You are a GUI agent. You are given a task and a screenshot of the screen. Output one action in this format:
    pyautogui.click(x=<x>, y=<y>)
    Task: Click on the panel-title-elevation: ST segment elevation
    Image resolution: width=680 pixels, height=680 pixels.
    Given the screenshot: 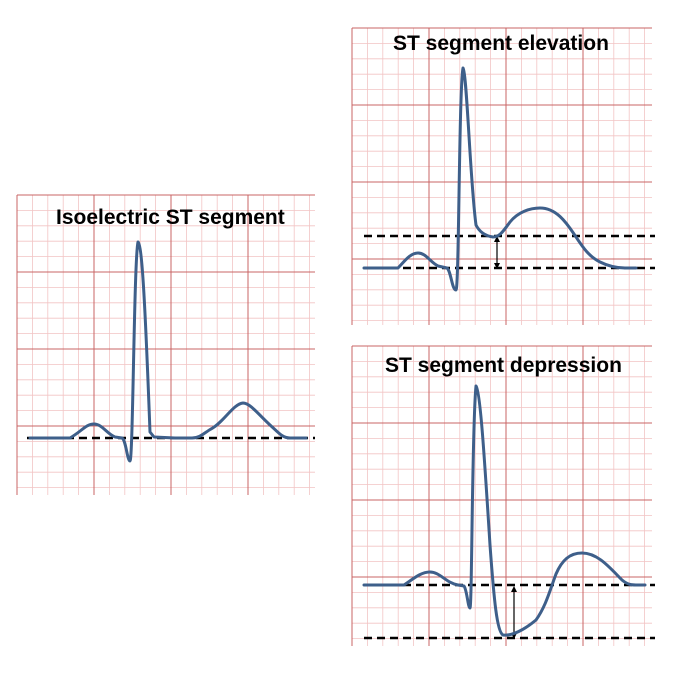 What is the action you would take?
    pyautogui.click(x=501, y=43)
    